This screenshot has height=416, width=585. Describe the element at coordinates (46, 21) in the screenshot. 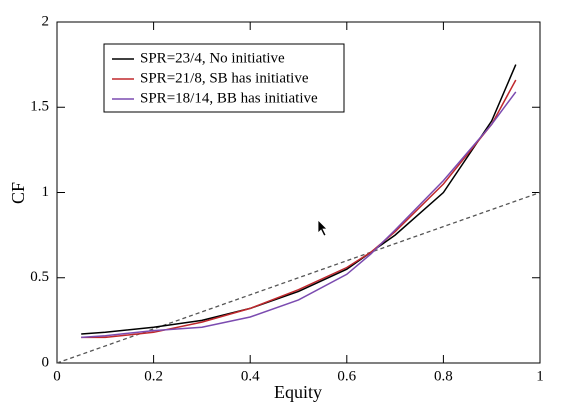

I see `y-tick-label: 2` at that location.